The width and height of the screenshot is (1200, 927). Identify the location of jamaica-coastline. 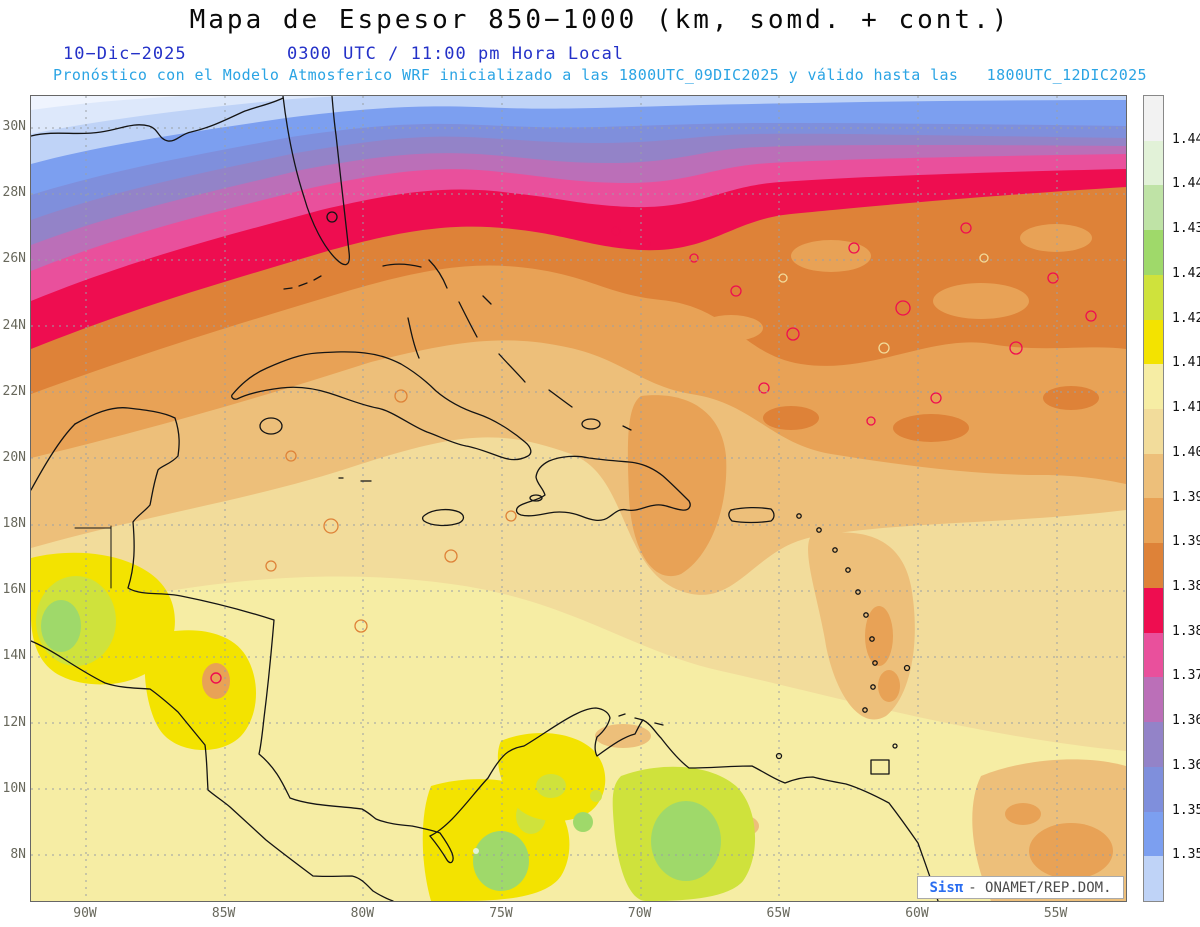
(443, 517).